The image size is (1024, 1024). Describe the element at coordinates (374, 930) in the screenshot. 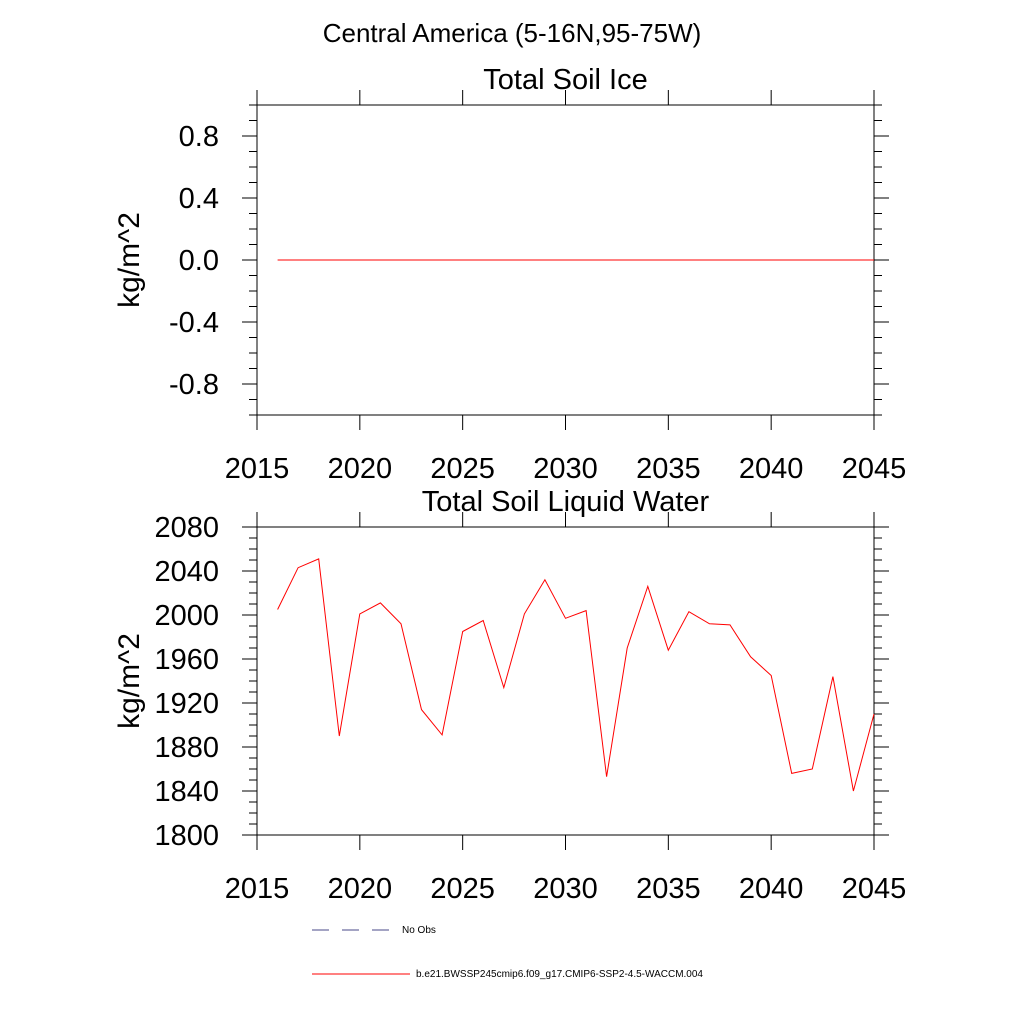

I see `legend-item-no-obs: No Obs` at that location.